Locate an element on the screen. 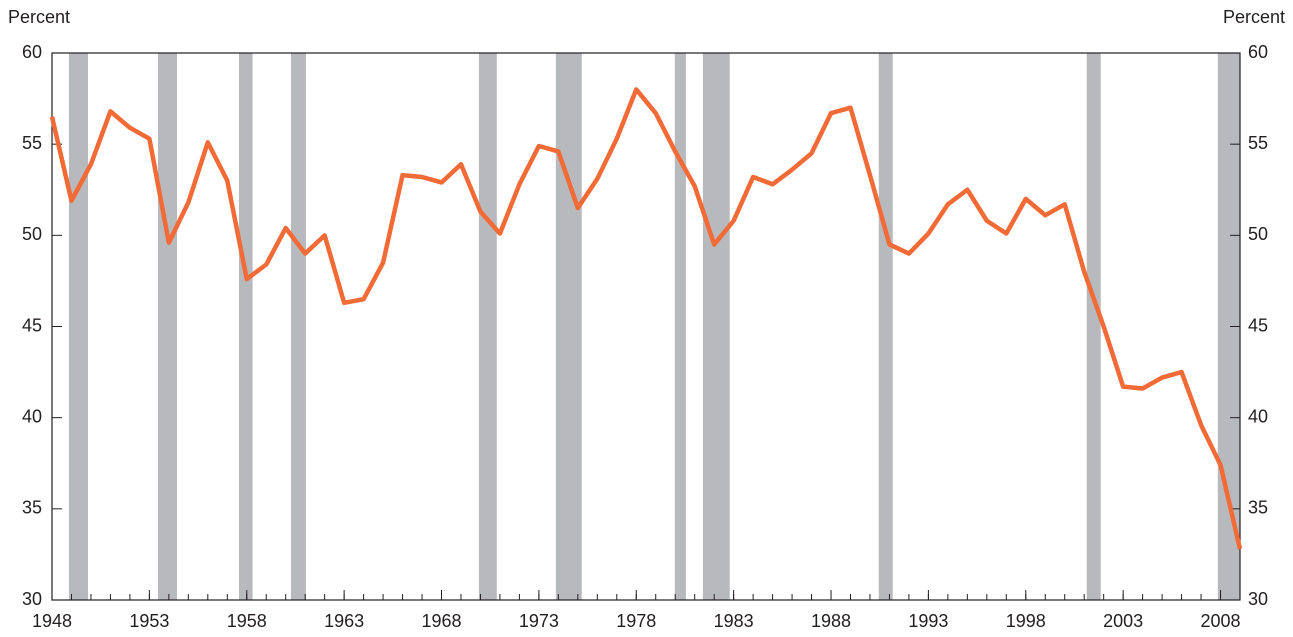  x-tick-label: 1978 is located at coordinates (636, 621).